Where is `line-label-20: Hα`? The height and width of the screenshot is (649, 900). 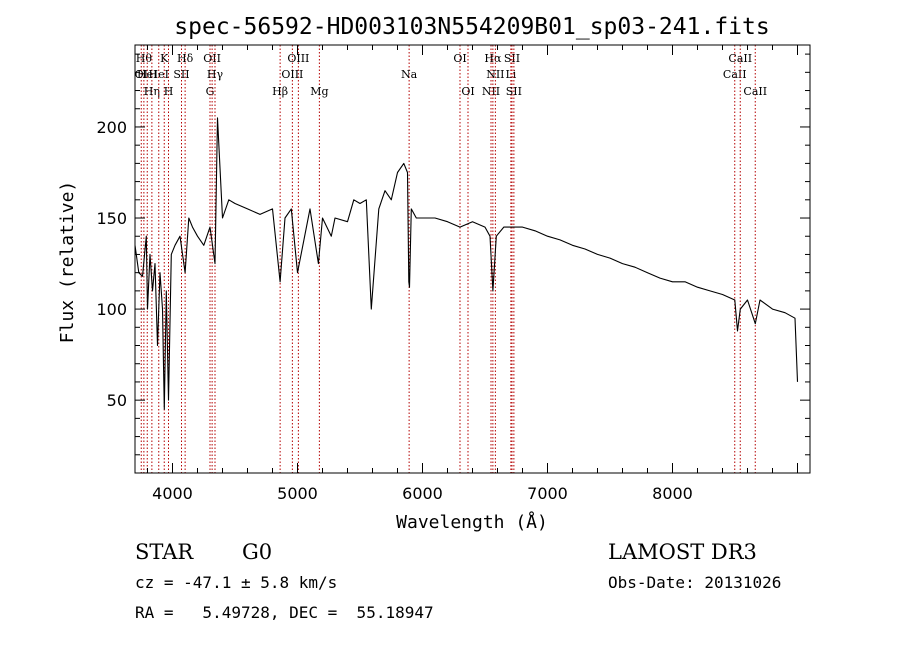
line-label-20: Hα is located at coordinates (493, 58).